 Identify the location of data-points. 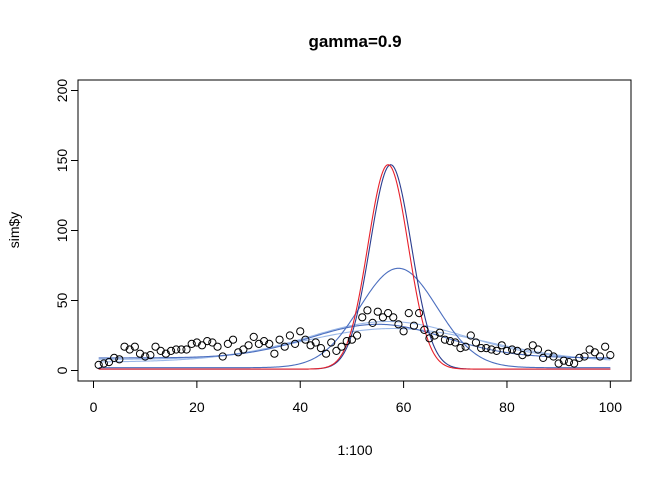
(354, 337).